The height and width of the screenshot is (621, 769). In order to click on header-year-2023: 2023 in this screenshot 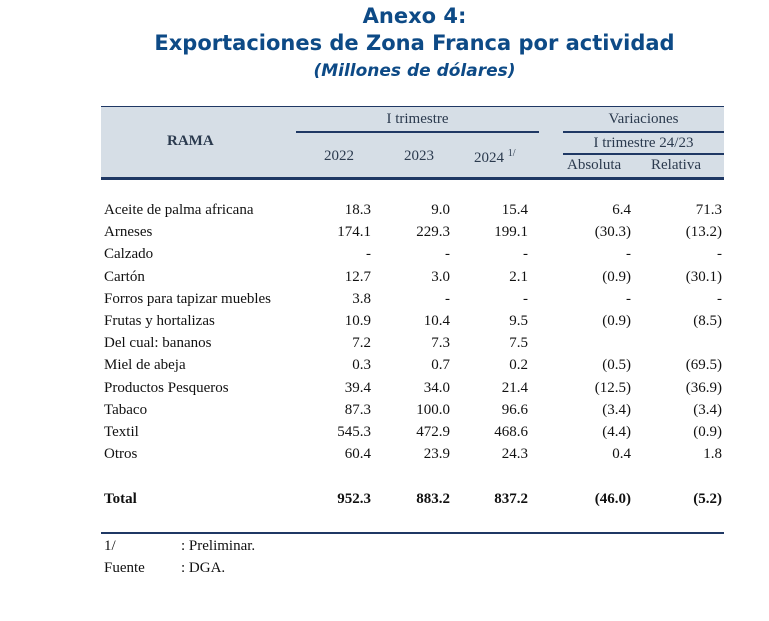, I will do `click(419, 156)`.